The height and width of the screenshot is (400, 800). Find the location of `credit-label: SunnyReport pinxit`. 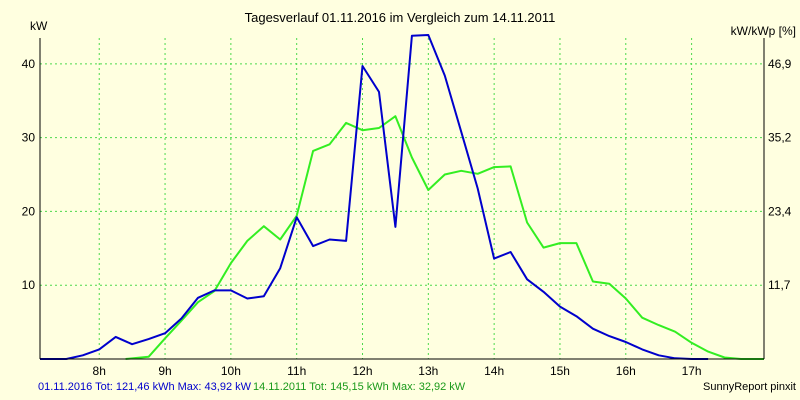

credit-label: SunnyReport pinxit is located at coordinates (749, 387).